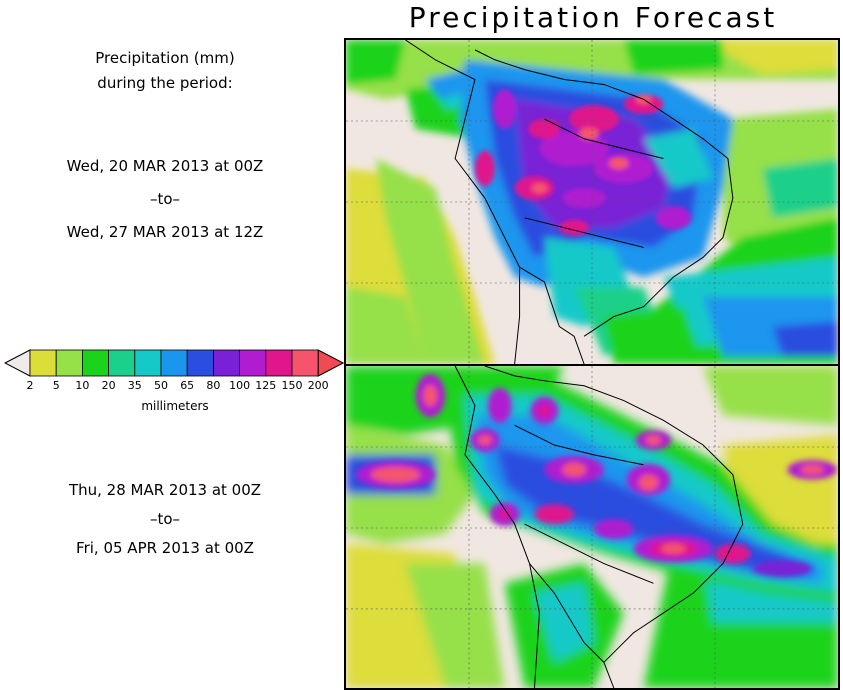 This screenshot has width=843, height=690. I want to click on scale-tick-label: 150, so click(292, 385).